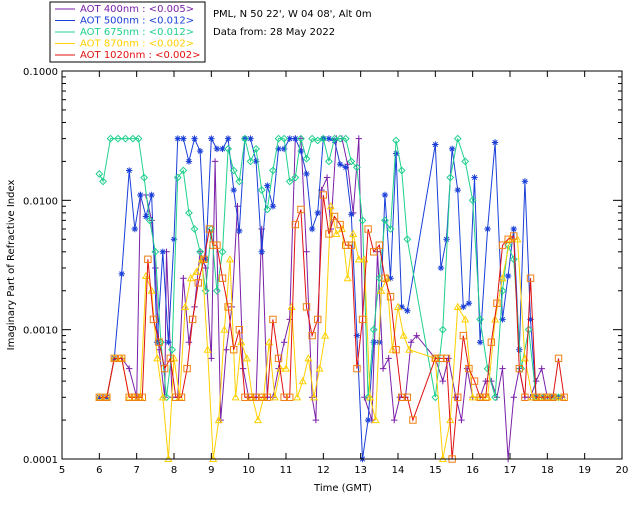  I want to click on x-tick-label: 17, so click(510, 470).